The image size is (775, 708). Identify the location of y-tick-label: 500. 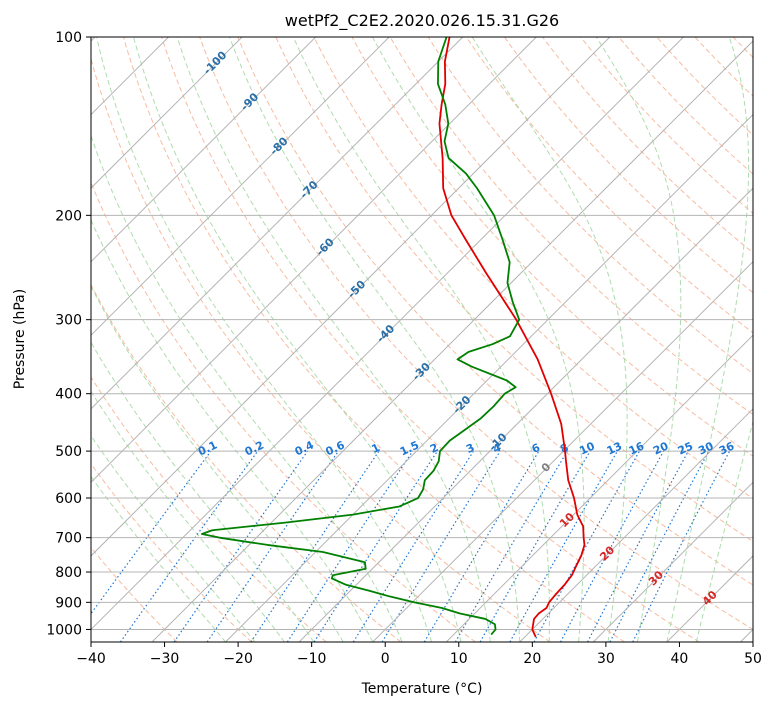
(68, 452).